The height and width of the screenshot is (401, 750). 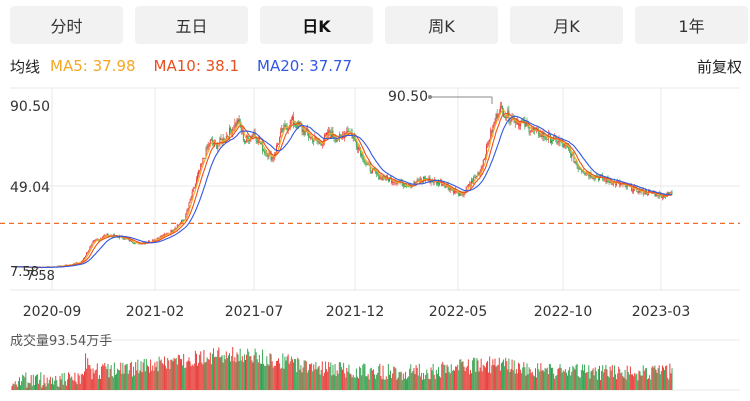 I want to click on adjust-toggle: 前复权, so click(x=719, y=66).